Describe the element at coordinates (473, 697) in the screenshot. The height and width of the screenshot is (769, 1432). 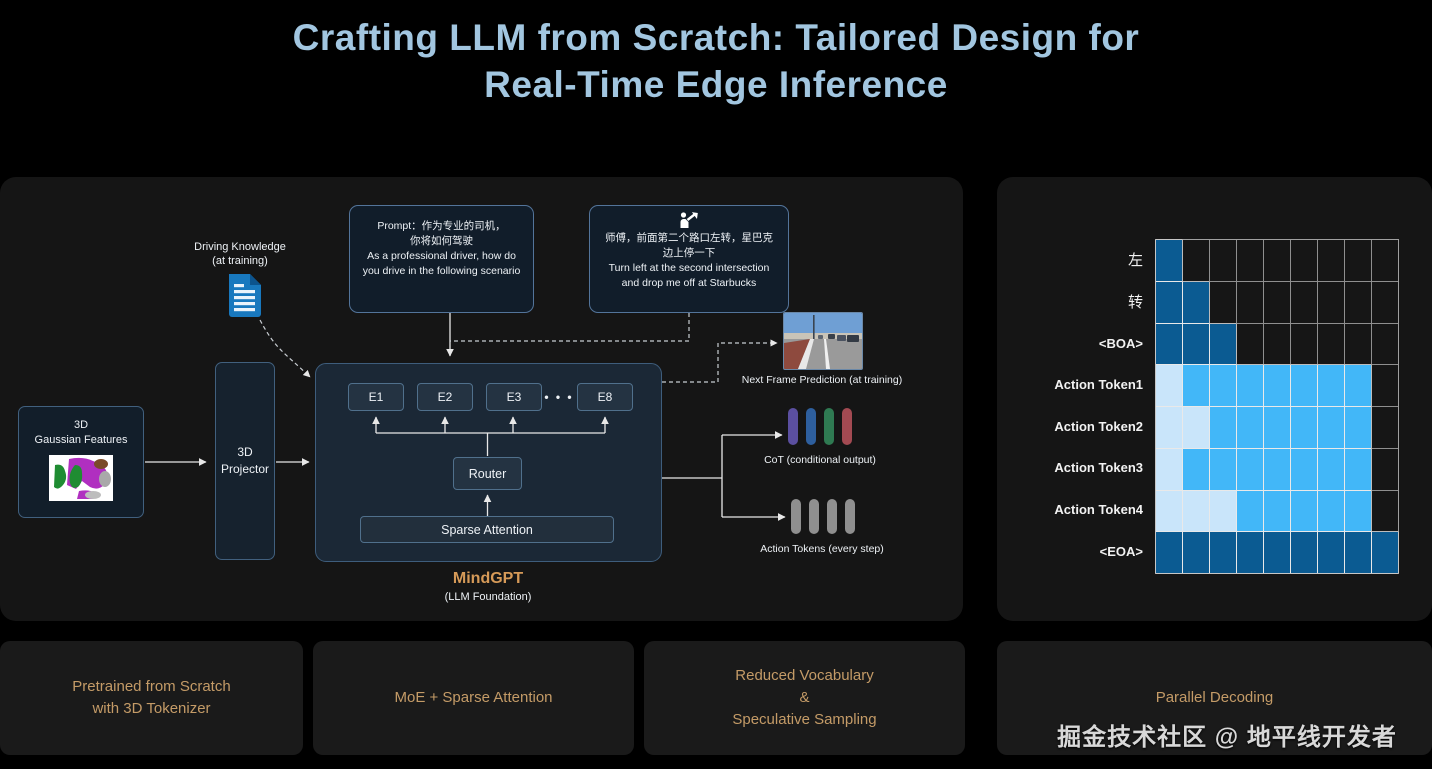
I see `feature-box-line: MoE + Sparse Attention` at that location.